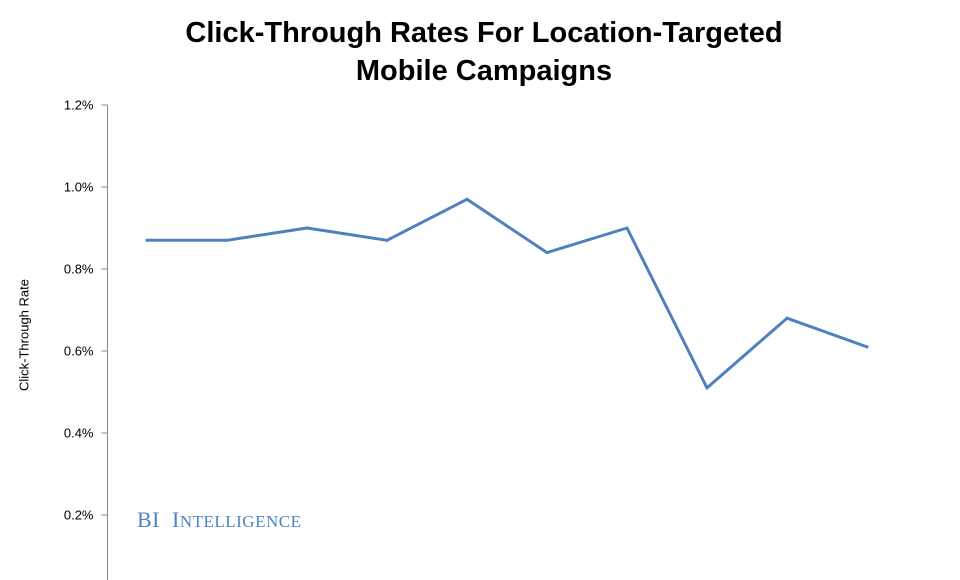  Describe the element at coordinates (79, 187) in the screenshot. I see `y-tick-label: 1.0%` at that location.